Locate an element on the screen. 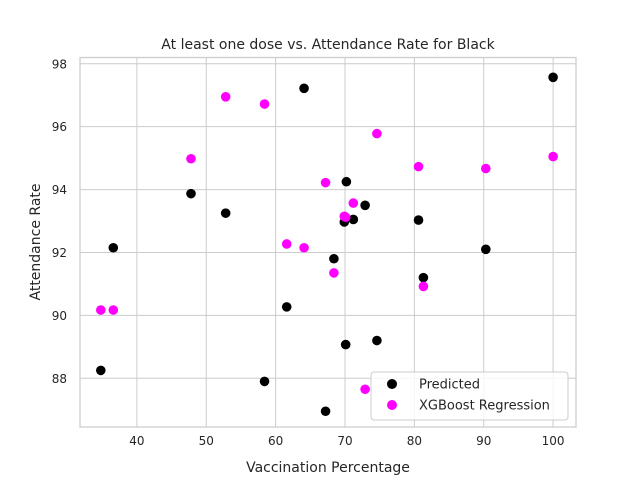 The width and height of the screenshot is (640, 480). x-tick-label: 40 is located at coordinates (136, 441).